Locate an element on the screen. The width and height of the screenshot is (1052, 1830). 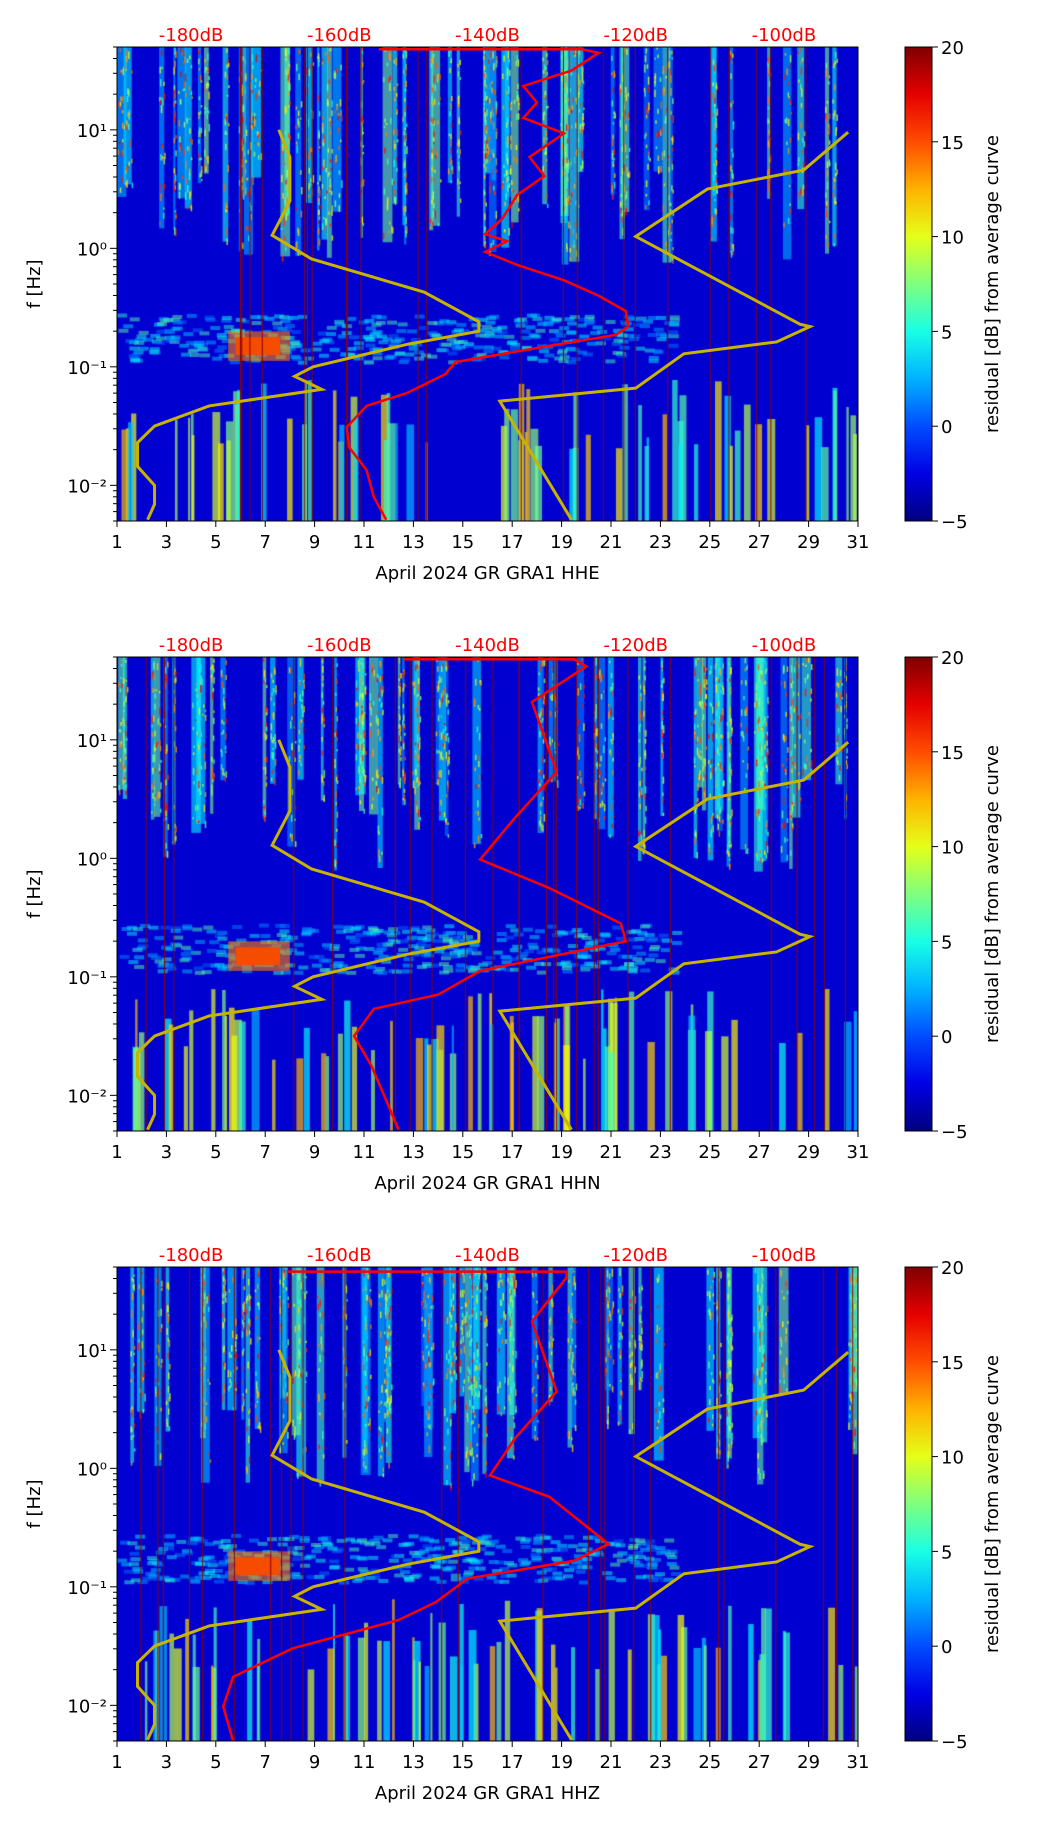
x-axis-label: April 2024 GR GRA1 HHN is located at coordinates (487, 1183).